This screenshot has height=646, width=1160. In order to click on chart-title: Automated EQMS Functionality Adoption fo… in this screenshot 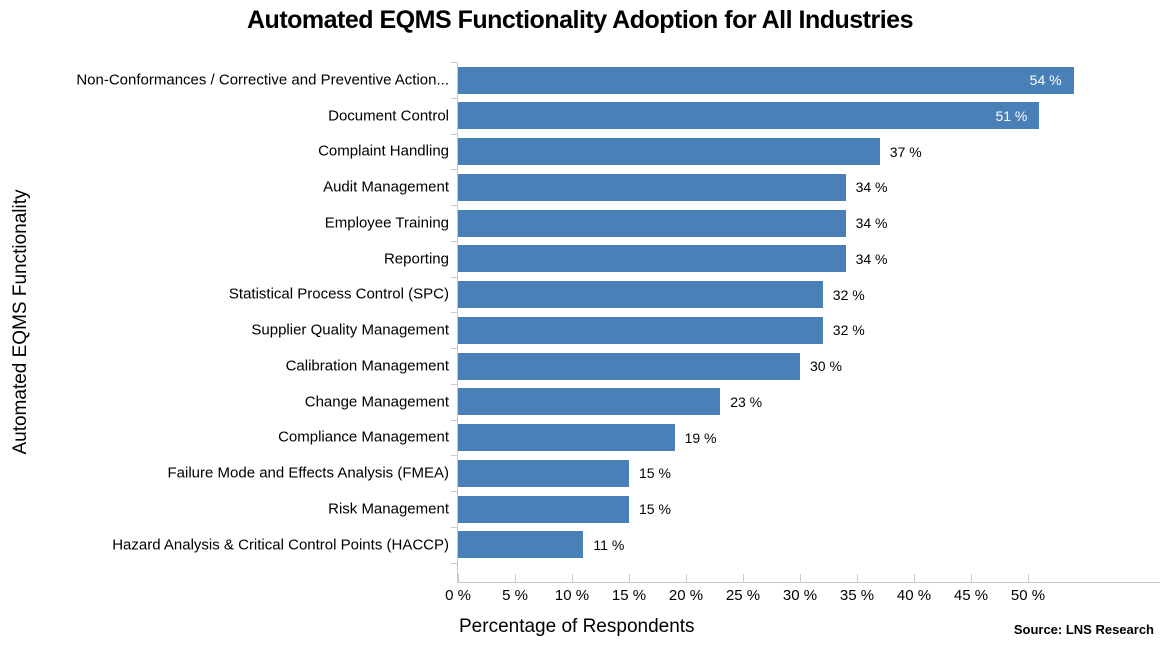, I will do `click(580, 20)`.